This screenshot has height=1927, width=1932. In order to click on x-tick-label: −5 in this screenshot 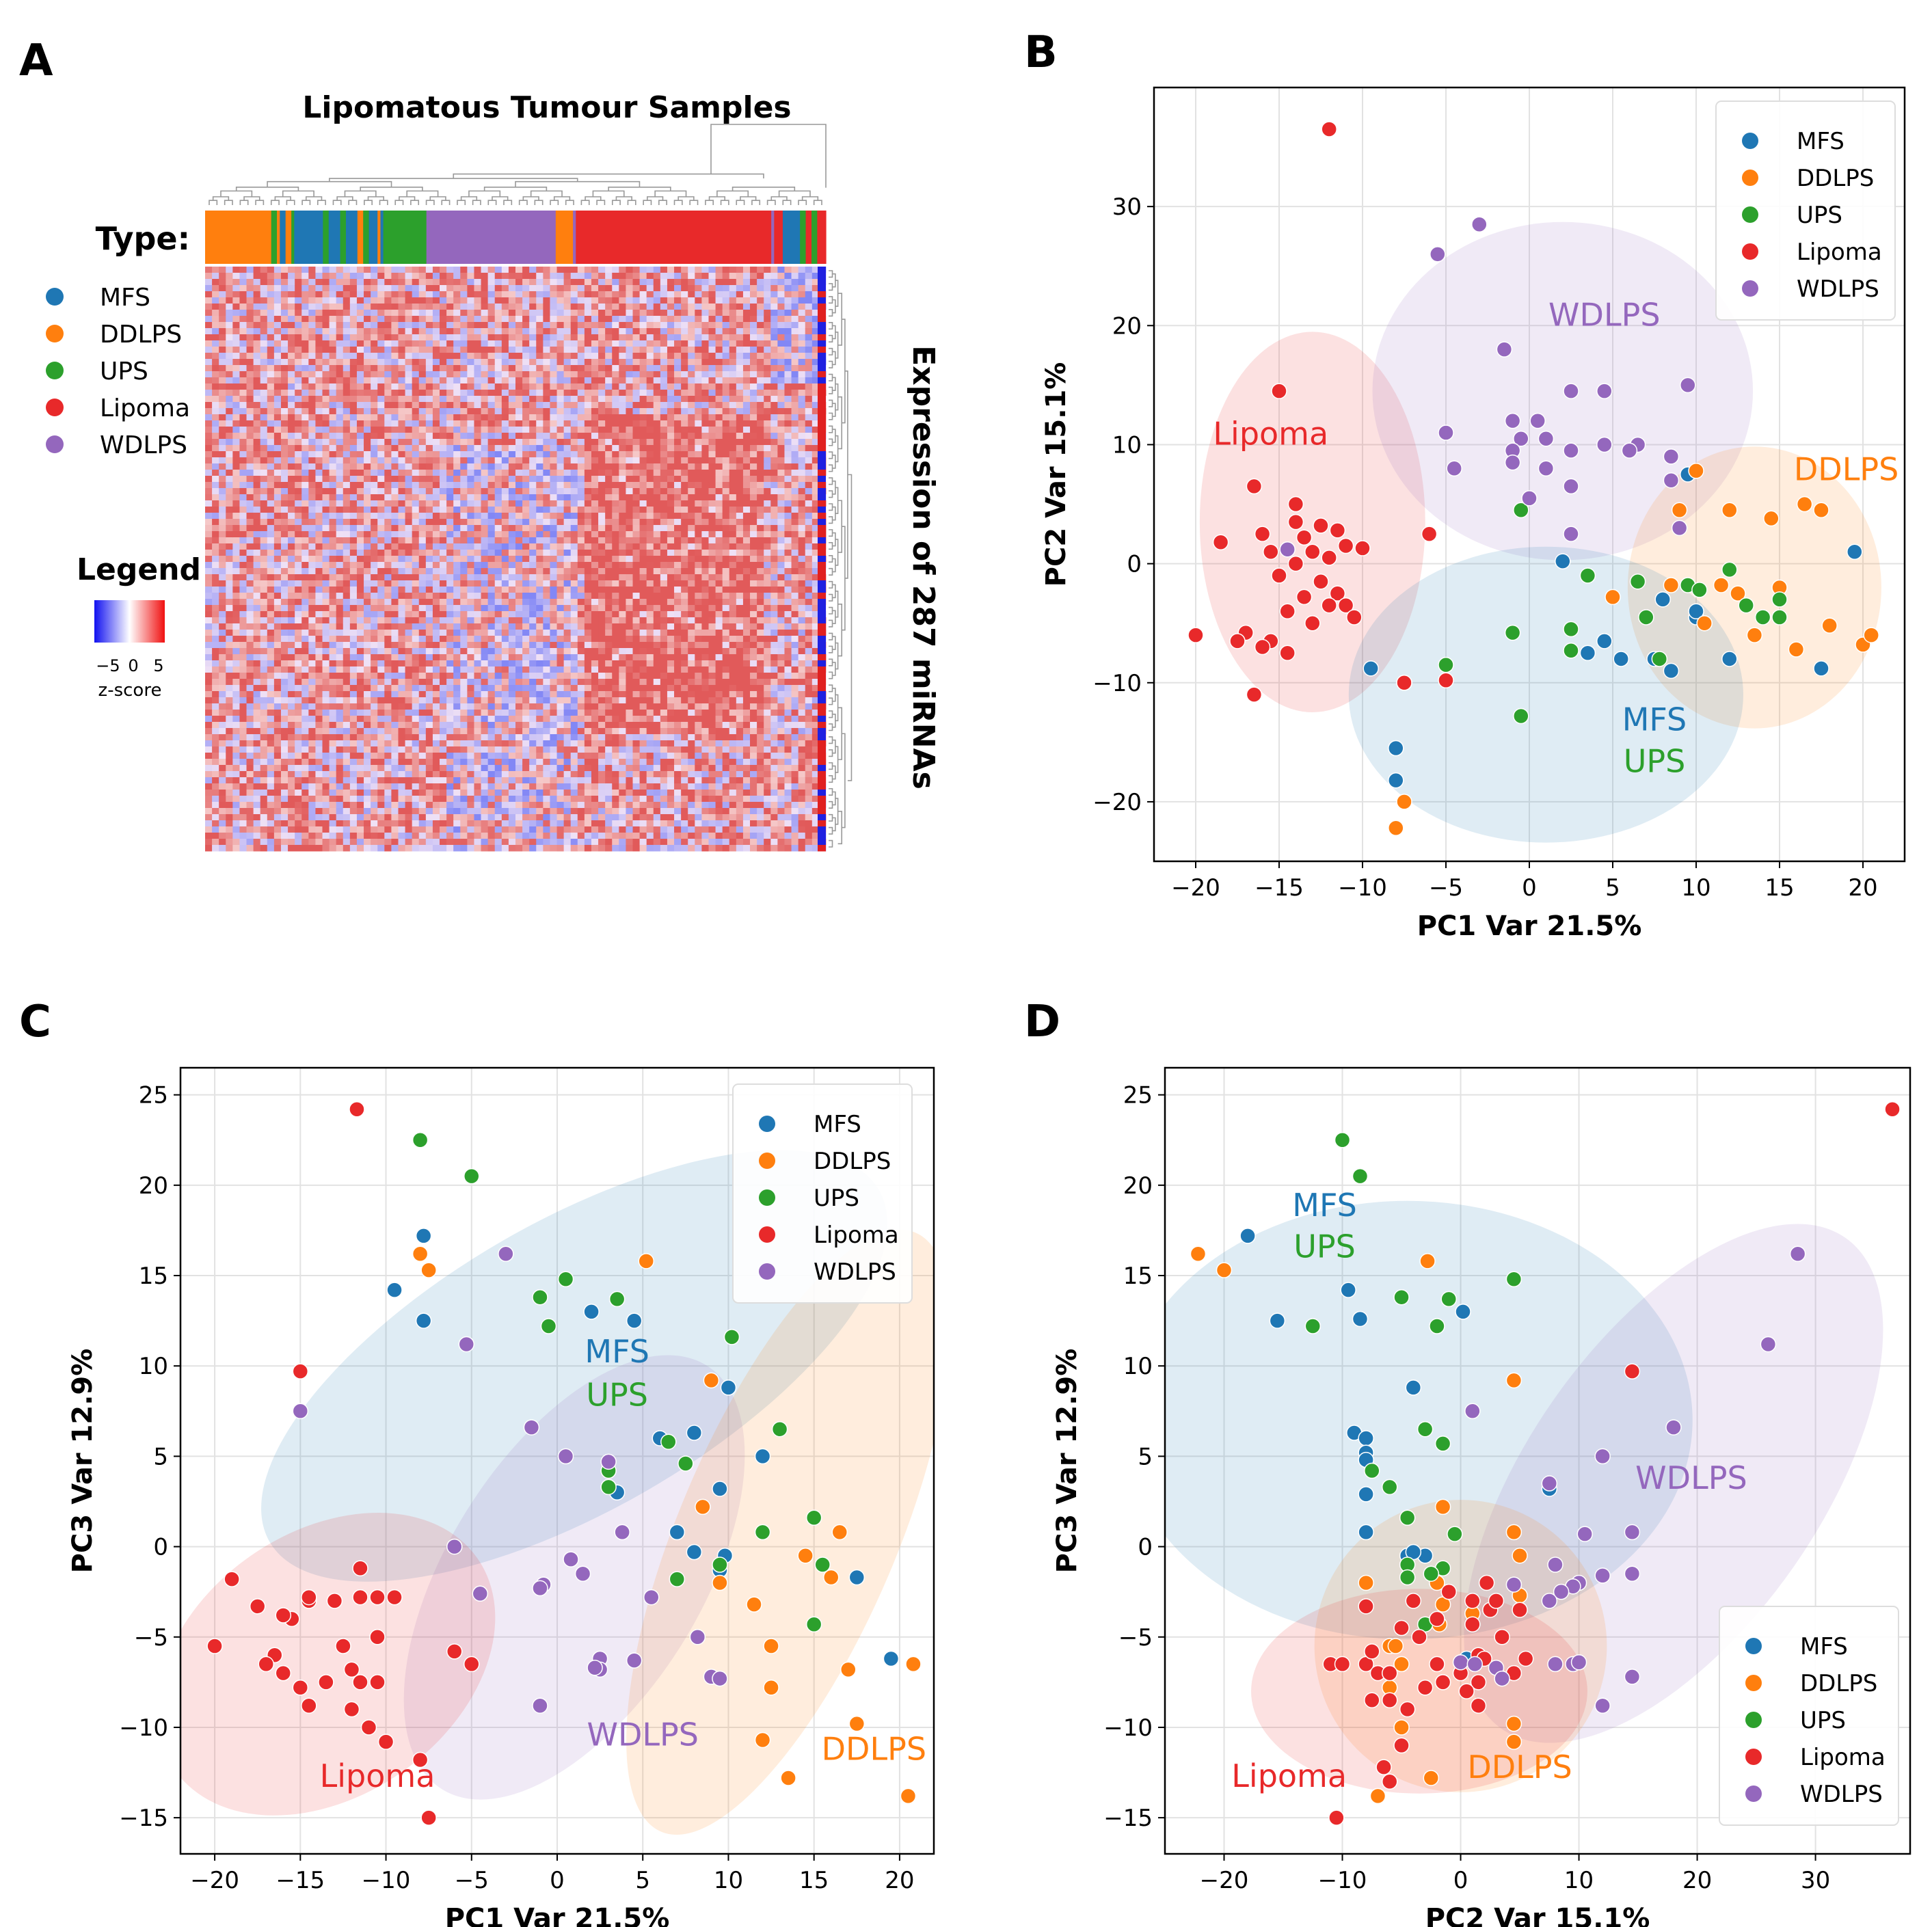, I will do `click(1446, 888)`.